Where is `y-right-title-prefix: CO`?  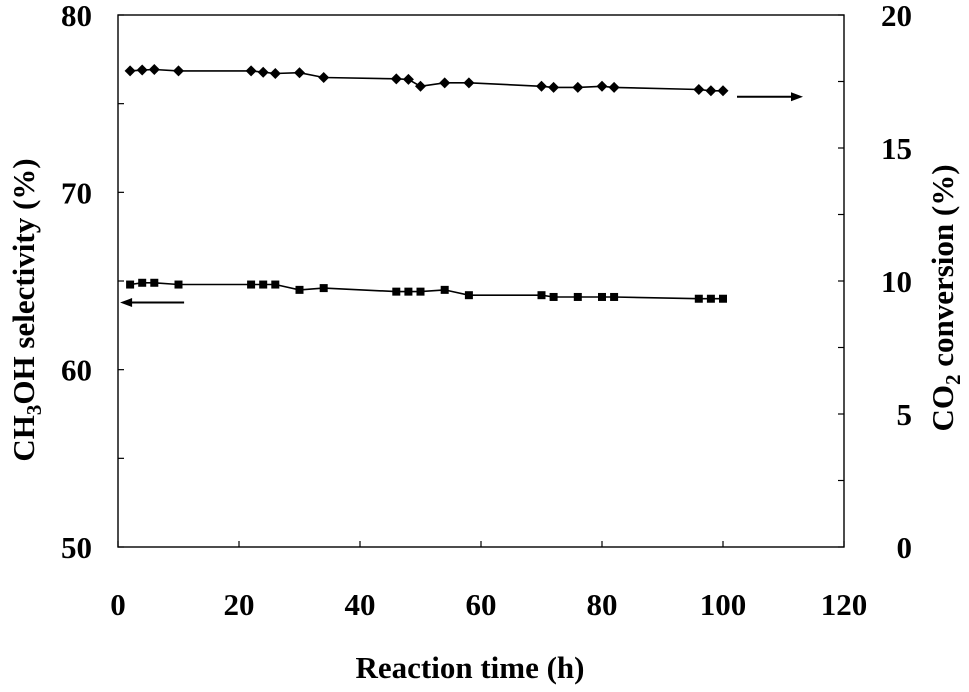
y-right-title-prefix: CO is located at coordinates (942, 408).